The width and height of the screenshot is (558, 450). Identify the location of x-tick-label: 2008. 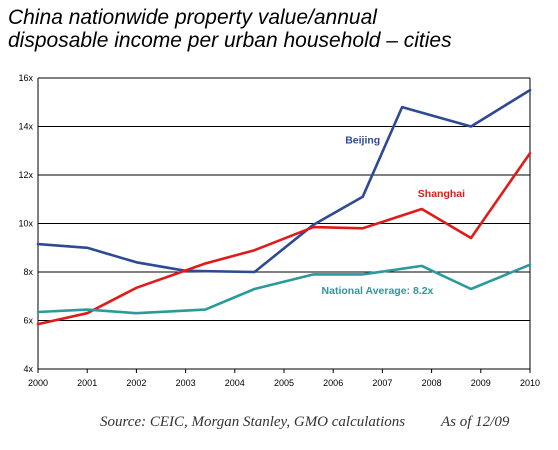
(432, 383).